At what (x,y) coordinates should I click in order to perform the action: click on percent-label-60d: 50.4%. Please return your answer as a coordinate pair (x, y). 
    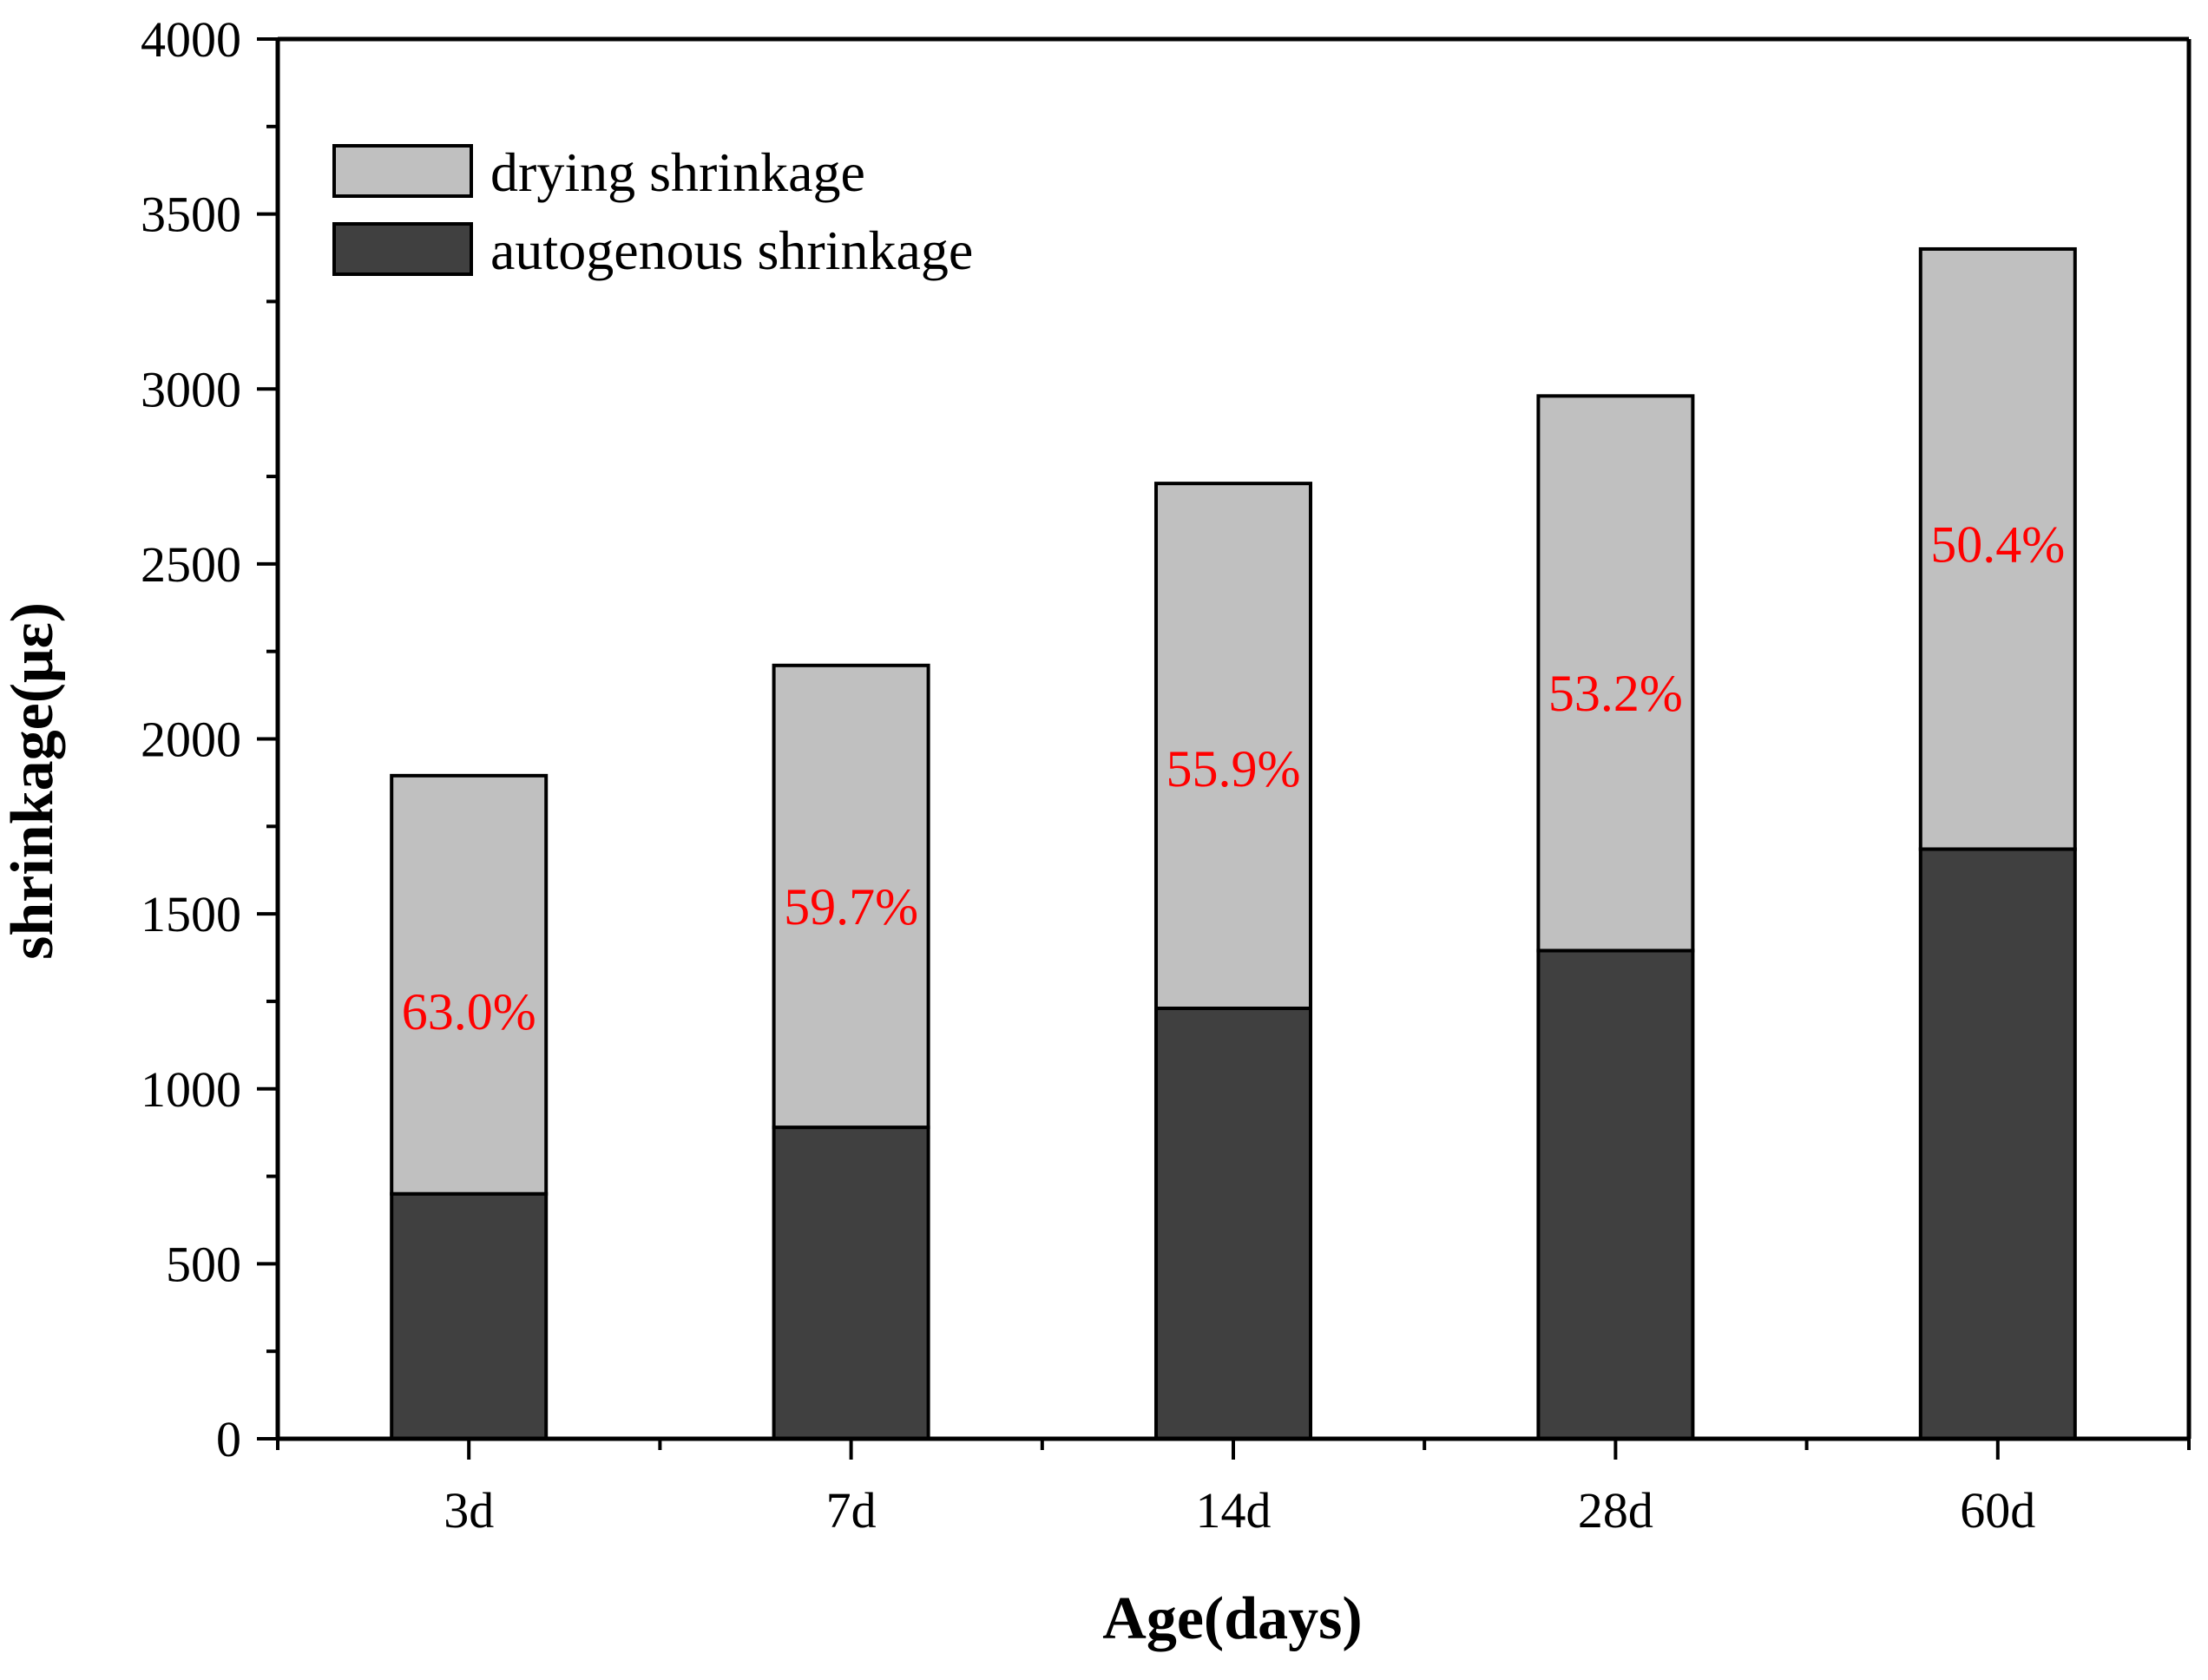
    Looking at the image, I should click on (1998, 545).